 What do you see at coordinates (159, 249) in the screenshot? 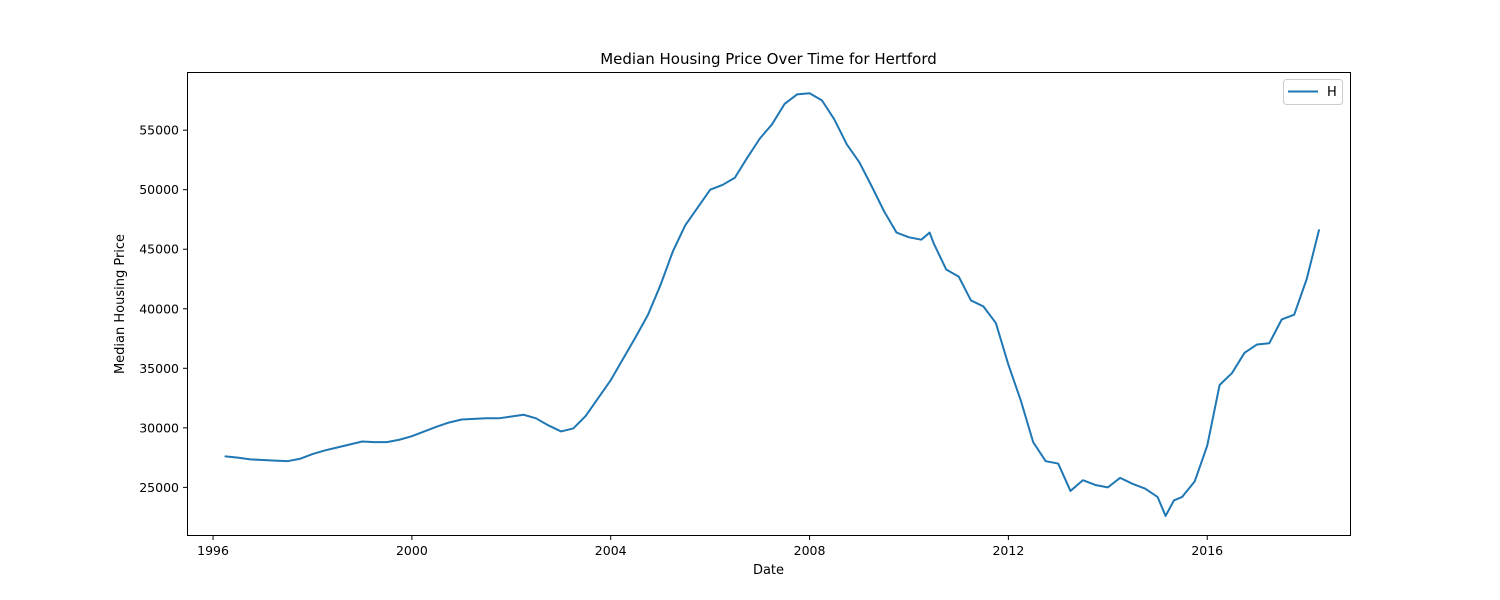
I see `y-tick-label: 45000` at bounding box center [159, 249].